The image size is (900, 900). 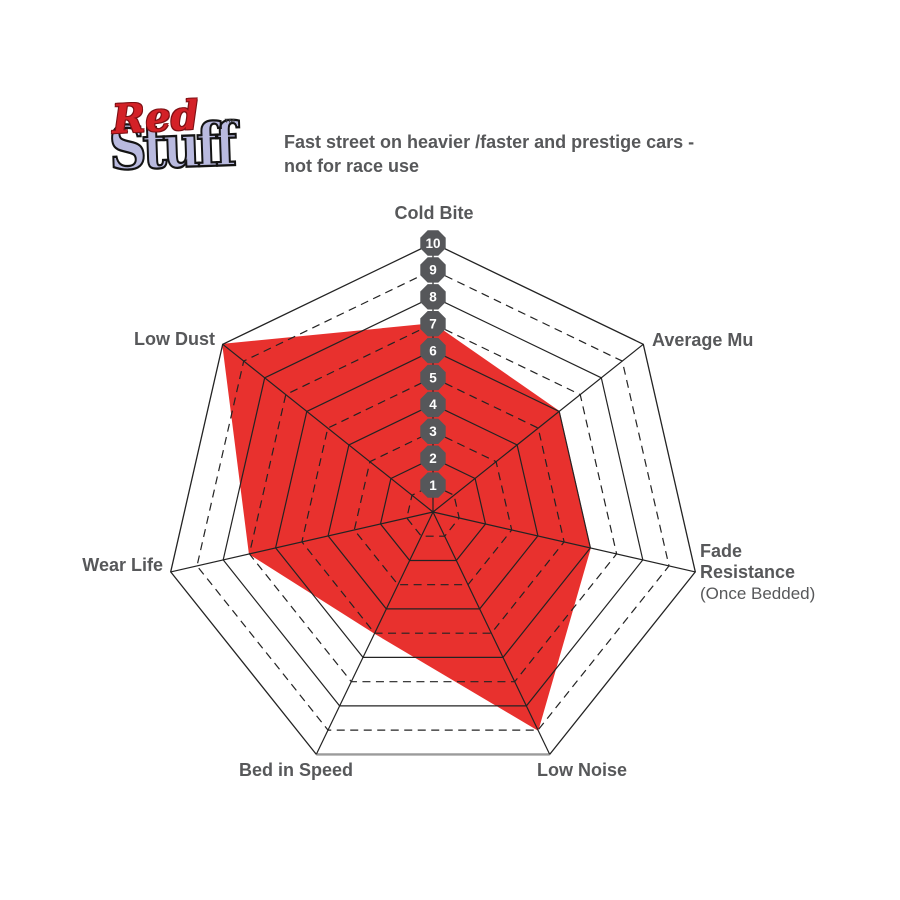 I want to click on scale-badge-label-1: 1, so click(x=433, y=485).